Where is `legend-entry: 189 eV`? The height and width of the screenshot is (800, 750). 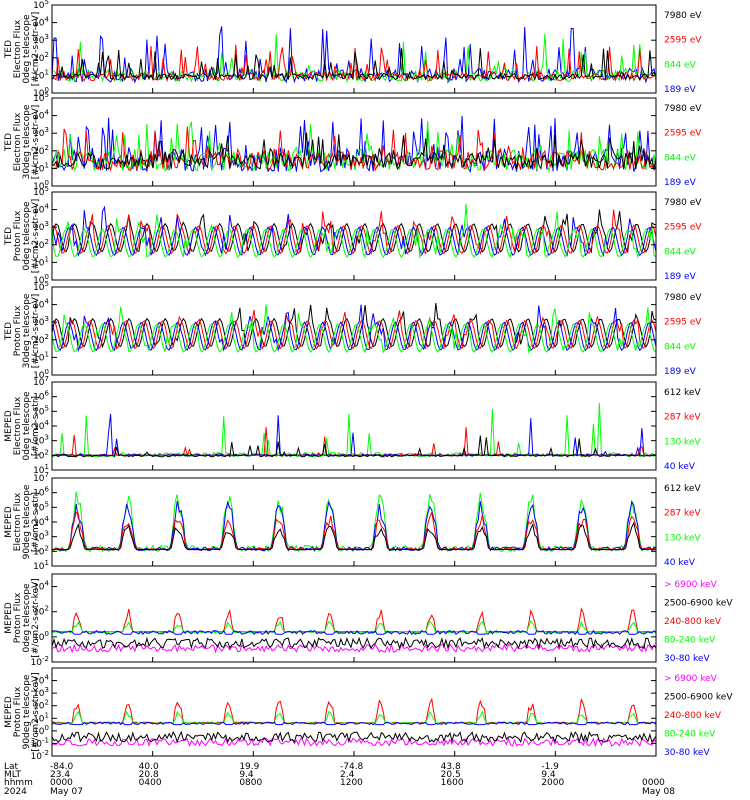
legend-entry: 189 eV is located at coordinates (680, 277).